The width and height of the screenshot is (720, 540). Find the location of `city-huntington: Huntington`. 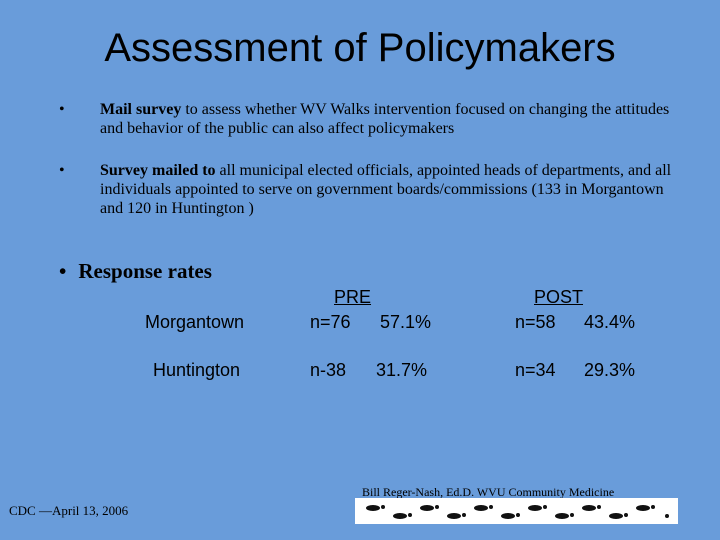

city-huntington: Huntington is located at coordinates (197, 370).